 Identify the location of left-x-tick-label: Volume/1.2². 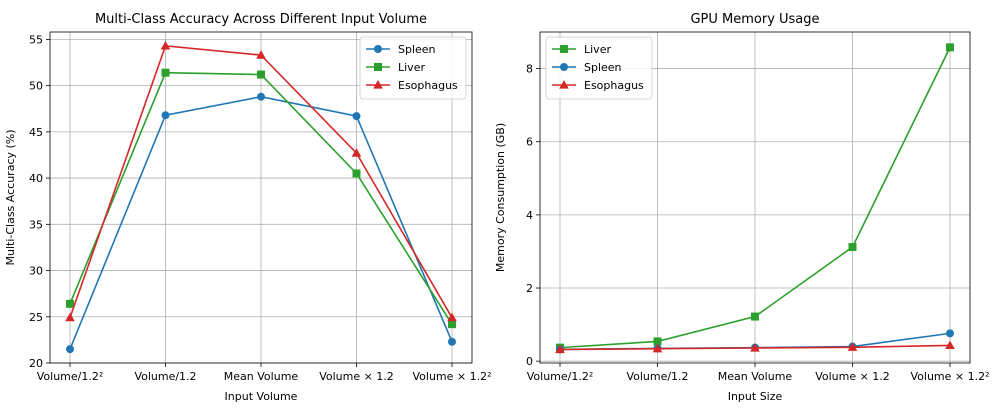
(70, 376).